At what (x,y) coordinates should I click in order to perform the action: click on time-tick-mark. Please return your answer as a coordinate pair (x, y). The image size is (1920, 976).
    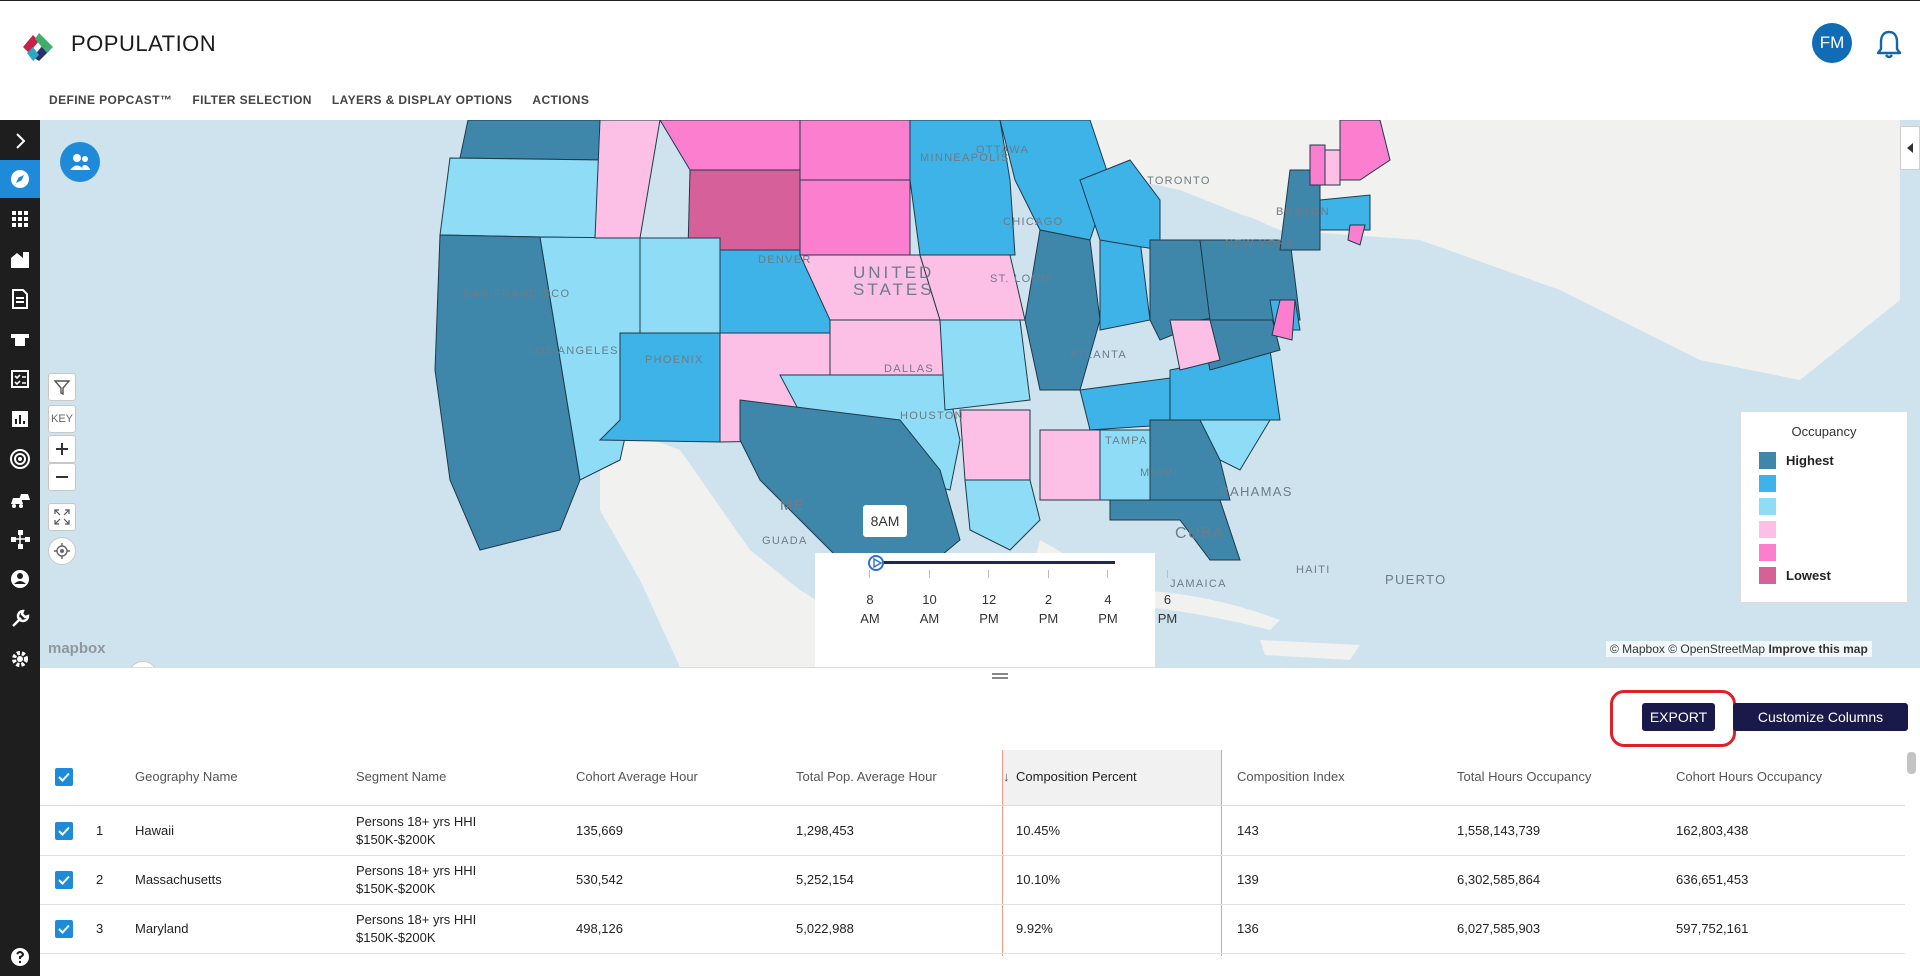
    Looking at the image, I should click on (929, 574).